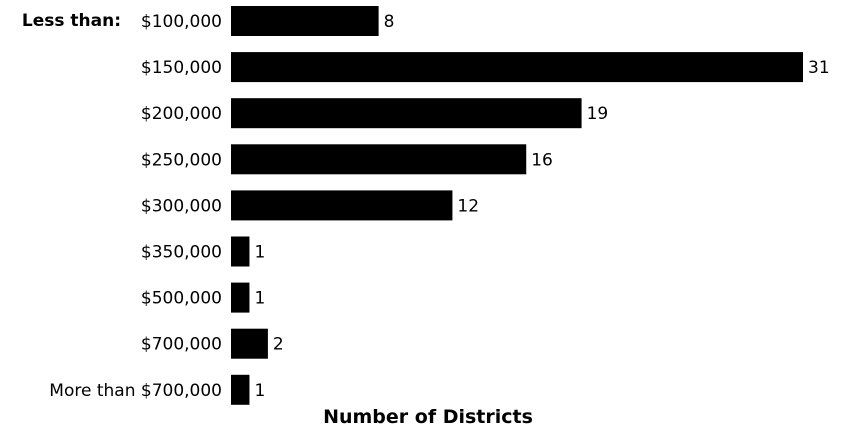 The height and width of the screenshot is (429, 842). Describe the element at coordinates (181, 160) in the screenshot. I see `category-label: $250,000` at that location.